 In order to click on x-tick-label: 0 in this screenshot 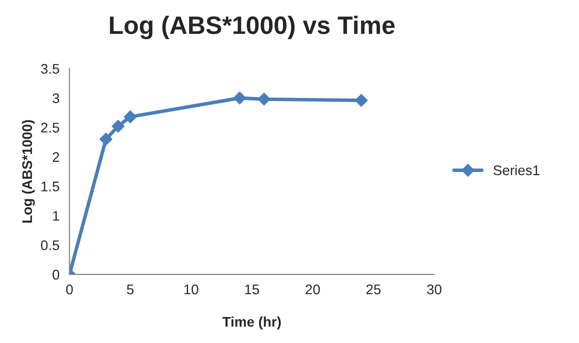, I will do `click(69, 289)`.